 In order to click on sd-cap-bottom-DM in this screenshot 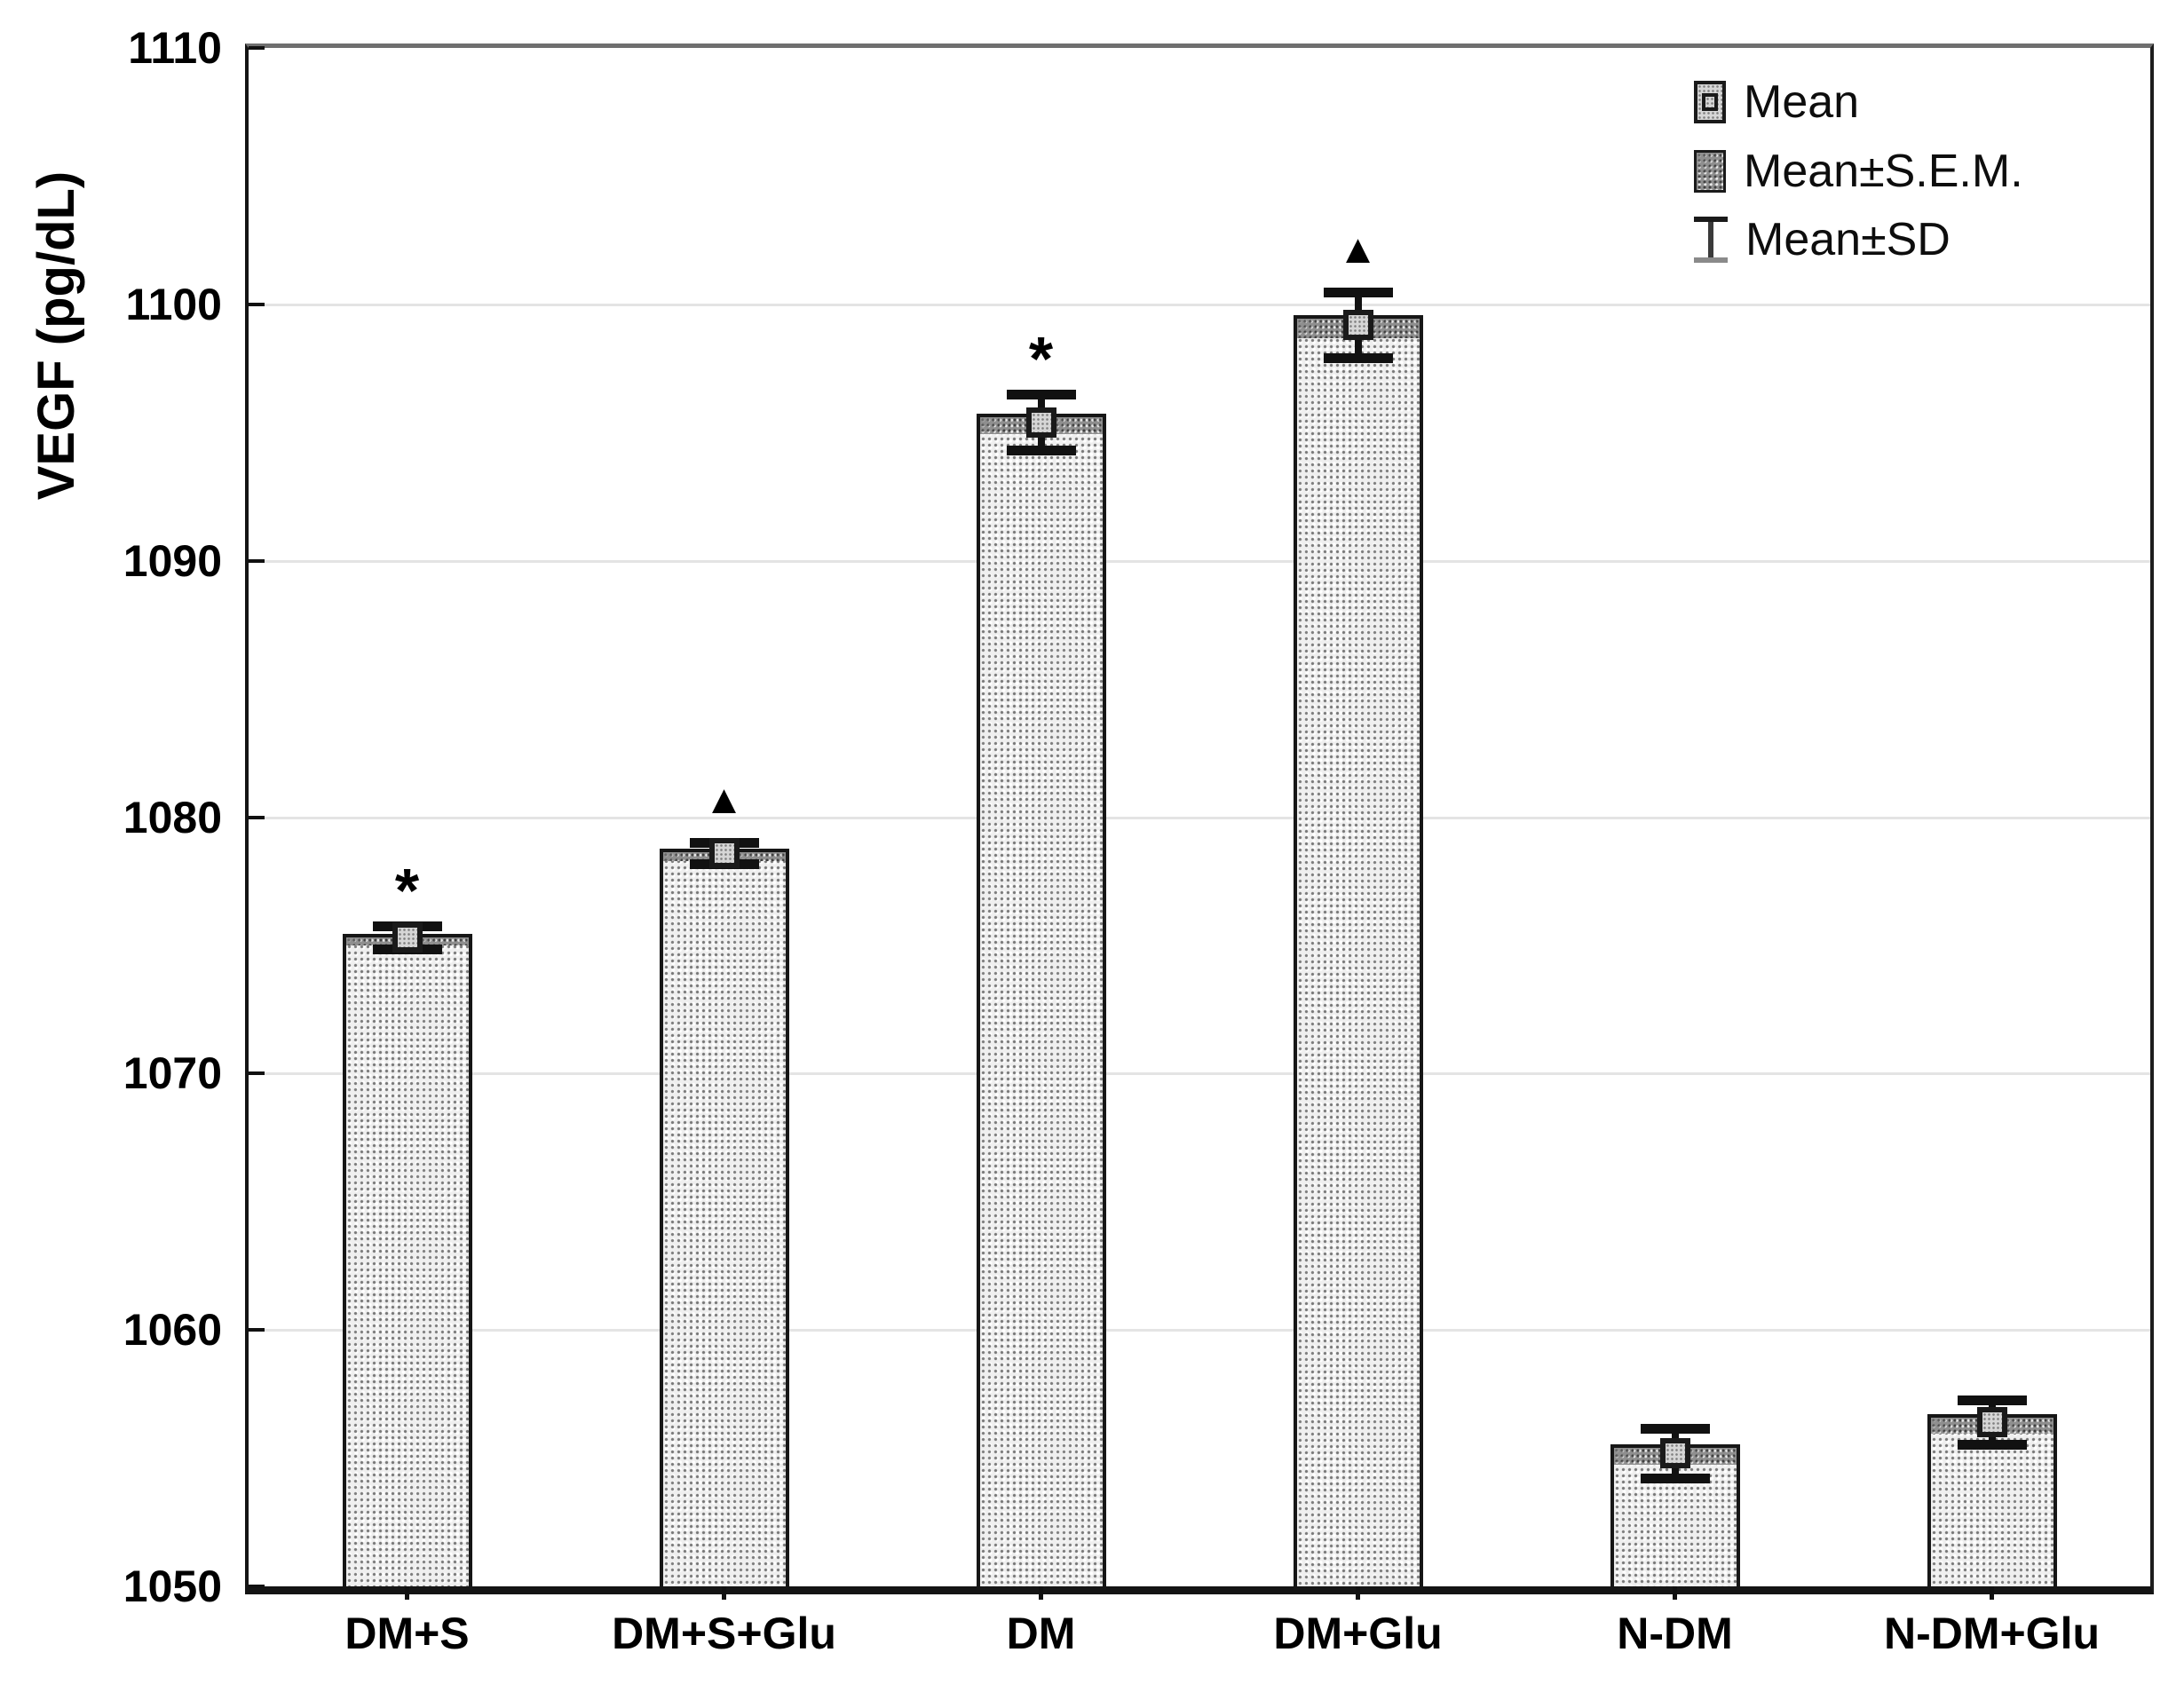, I will do `click(1041, 451)`.